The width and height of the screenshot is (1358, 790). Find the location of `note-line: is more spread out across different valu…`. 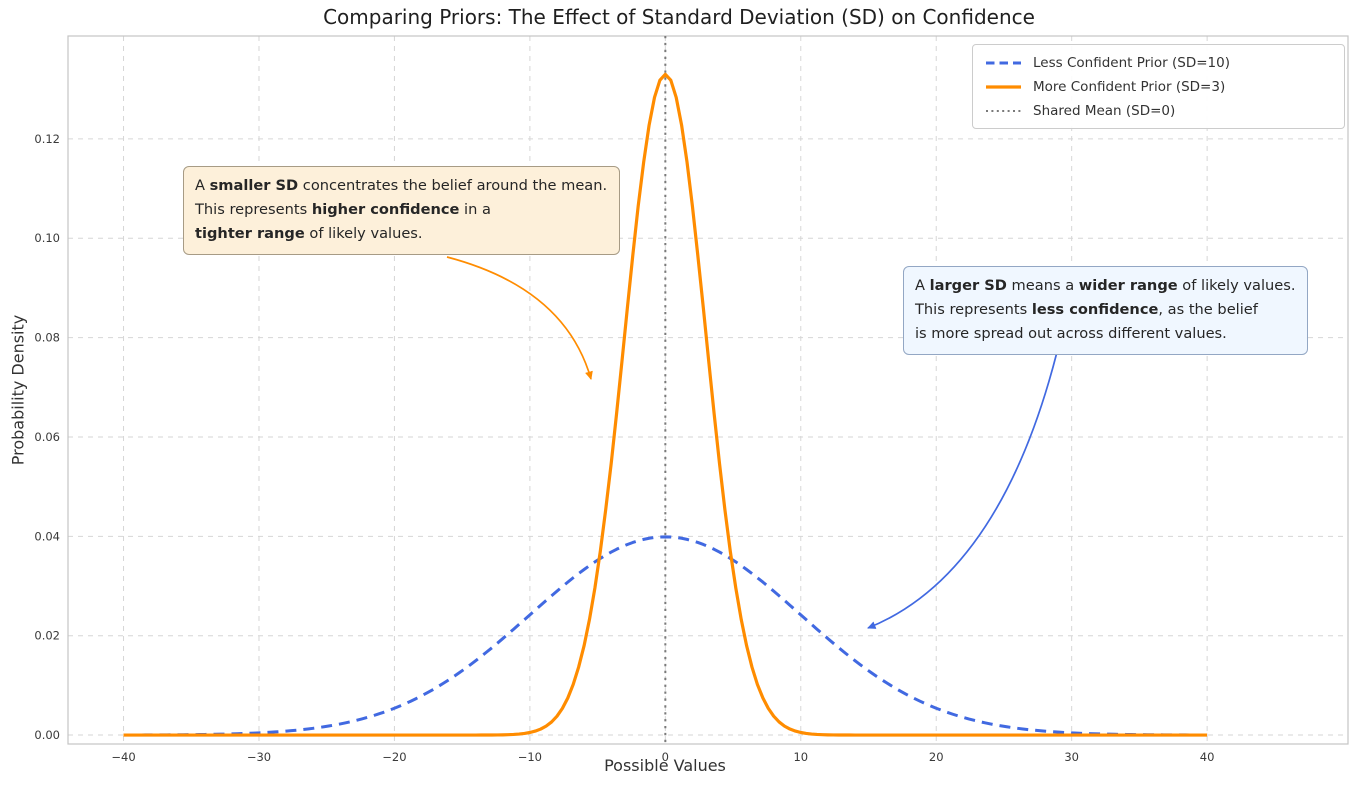

note-line: is more spread out across different valu… is located at coordinates (1105, 334).